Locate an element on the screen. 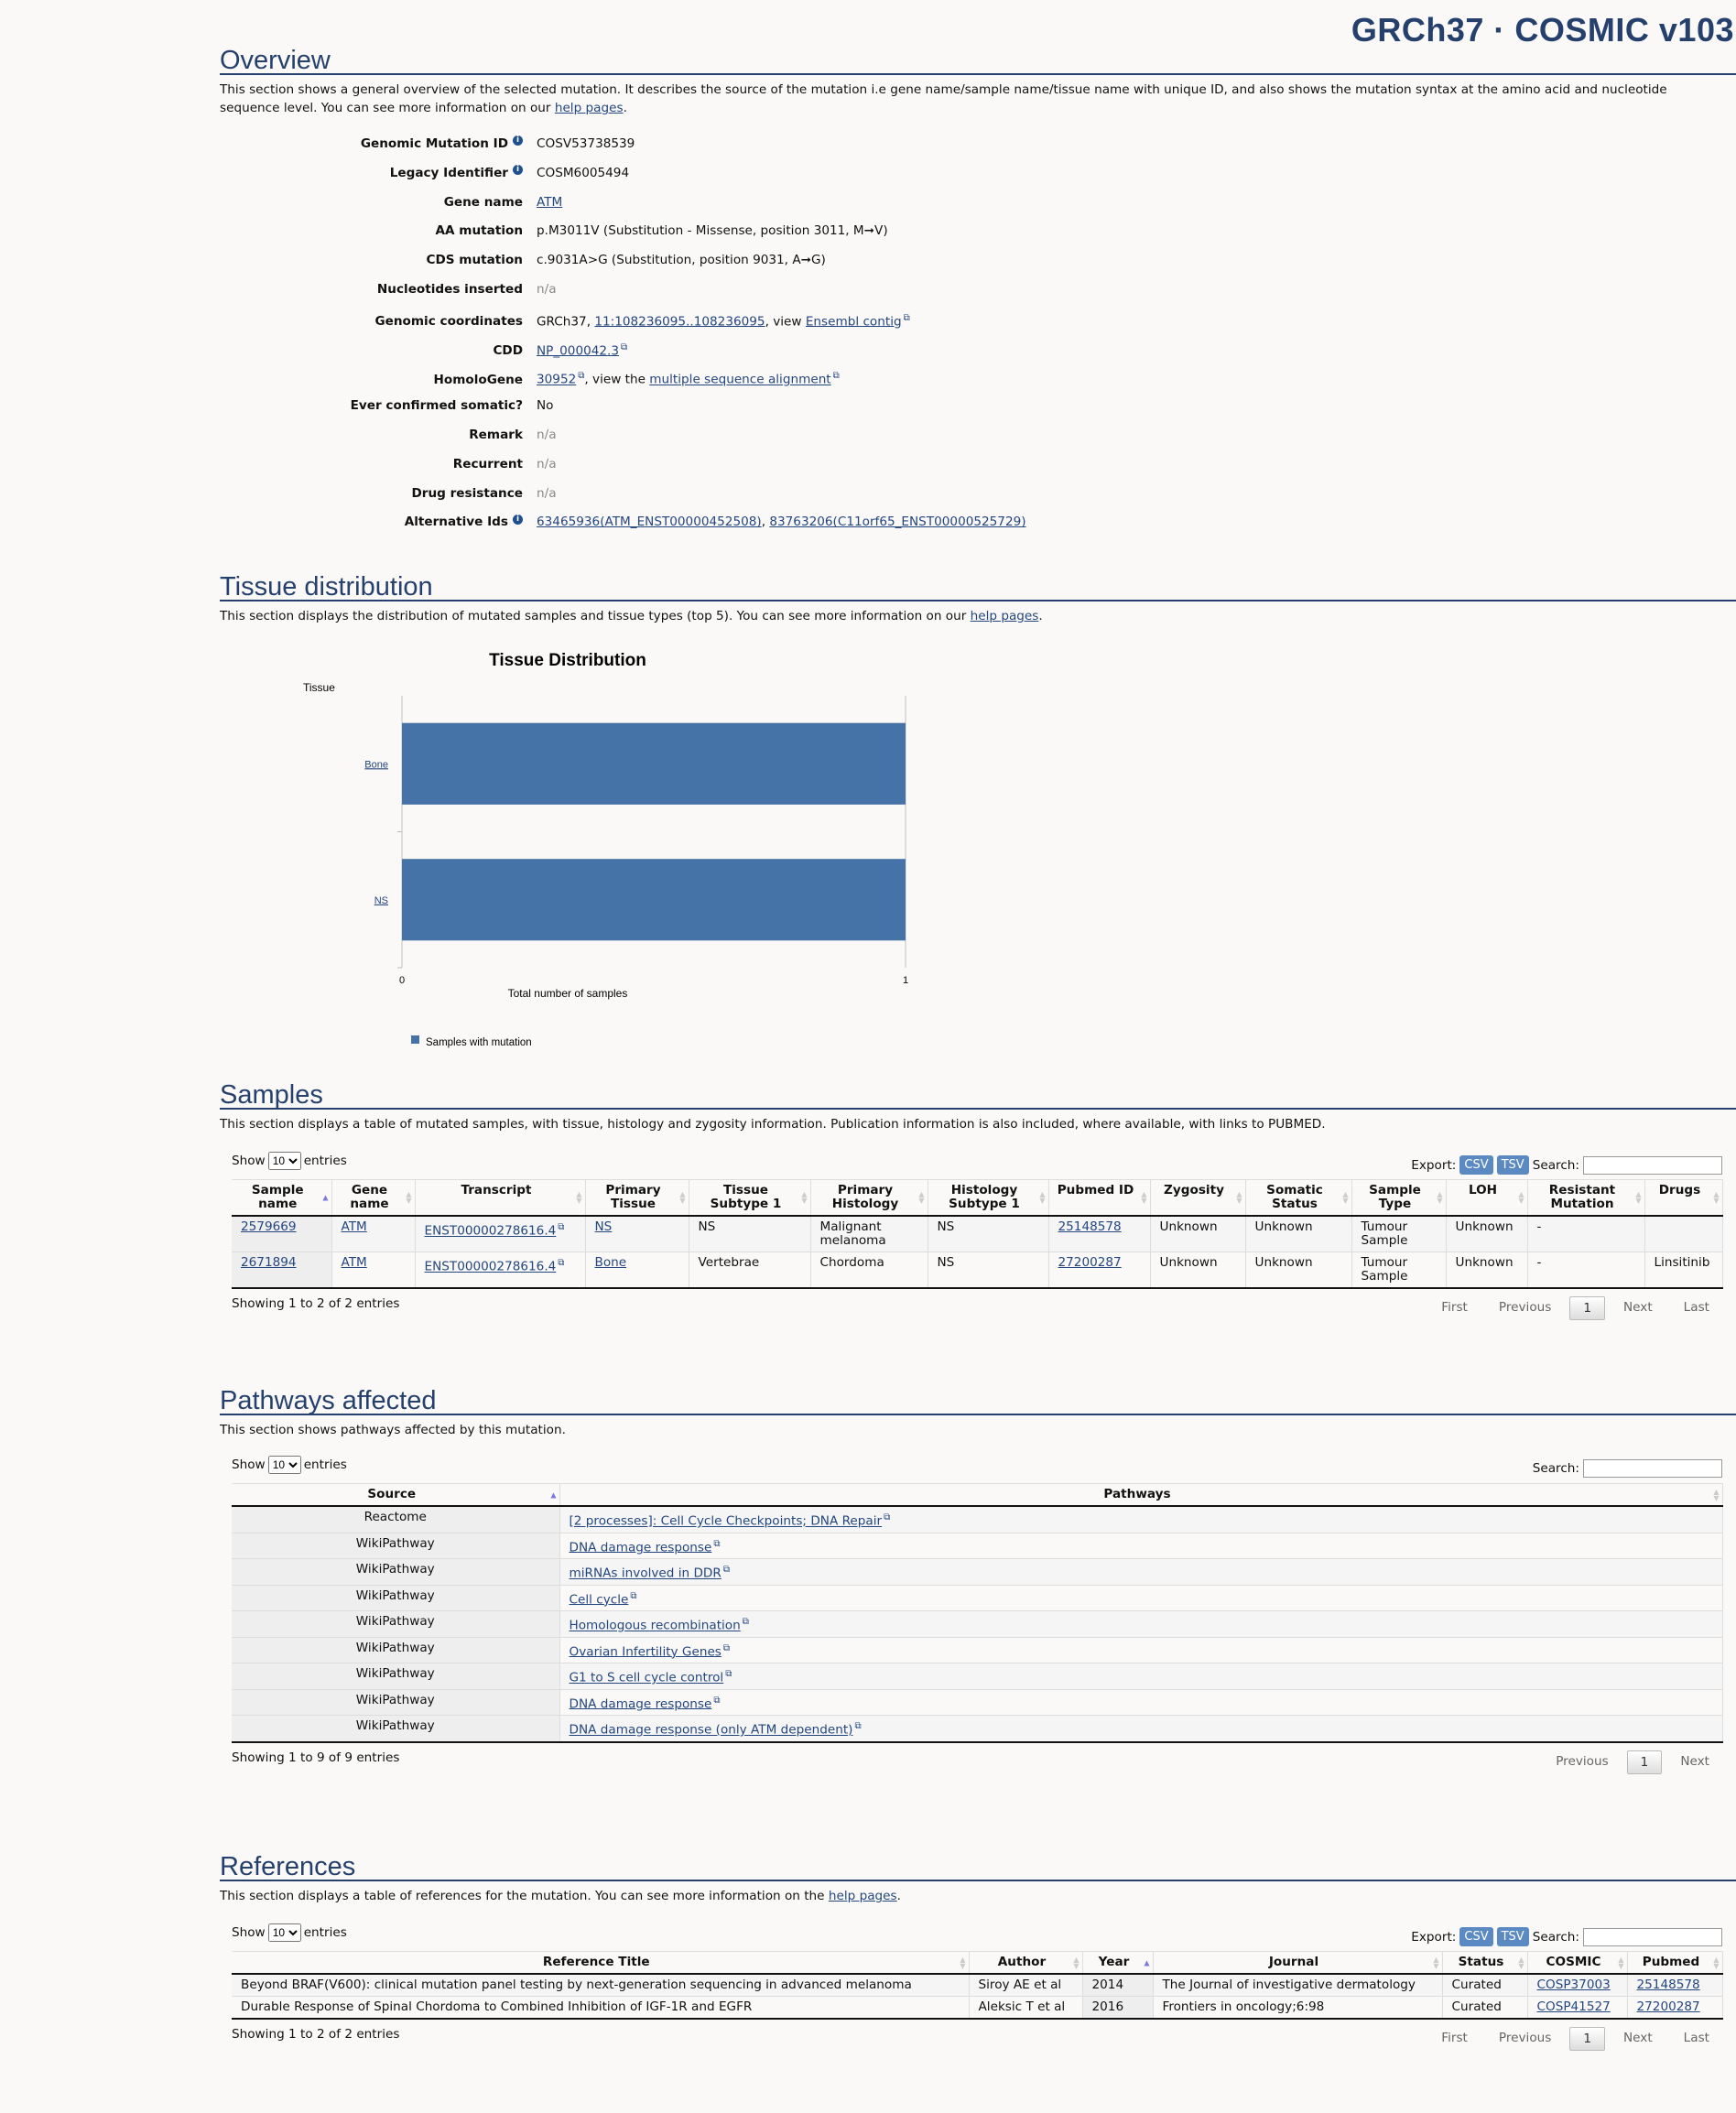  cell-link: Cell cycle is located at coordinates (599, 1600).